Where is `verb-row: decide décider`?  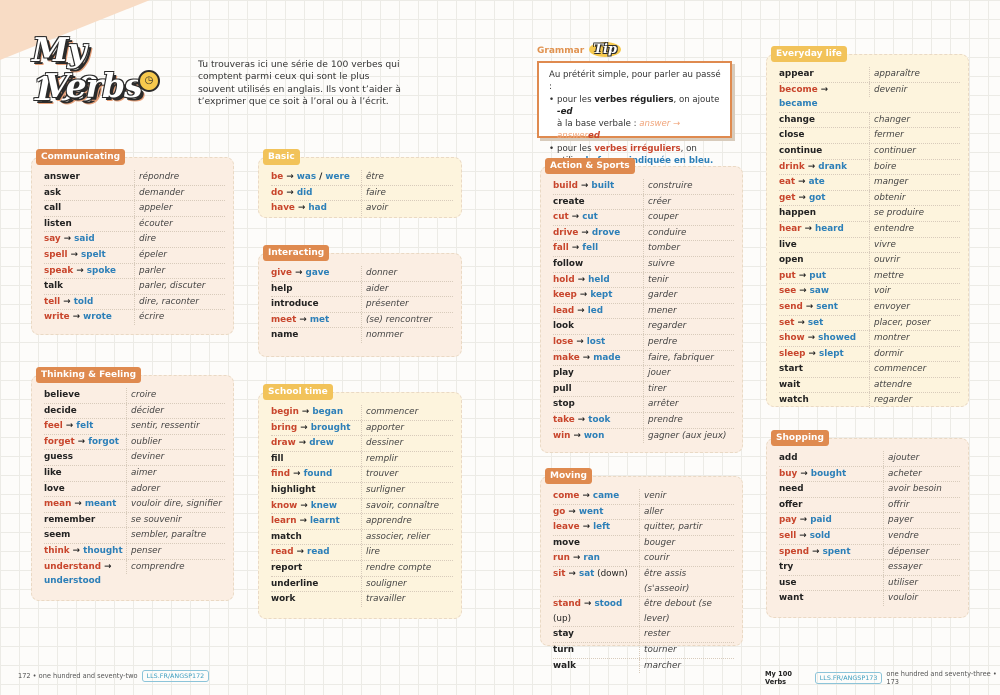 verb-row: decide décider is located at coordinates (134, 411).